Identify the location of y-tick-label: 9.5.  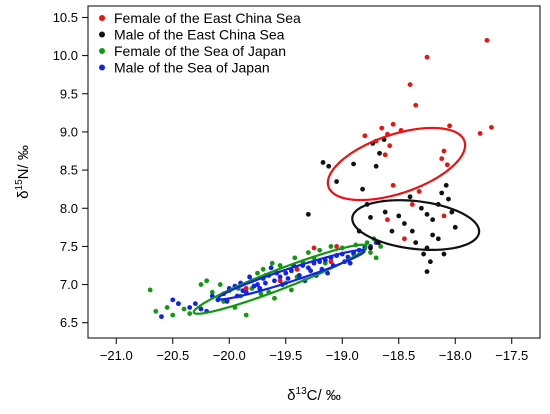
(69, 93).